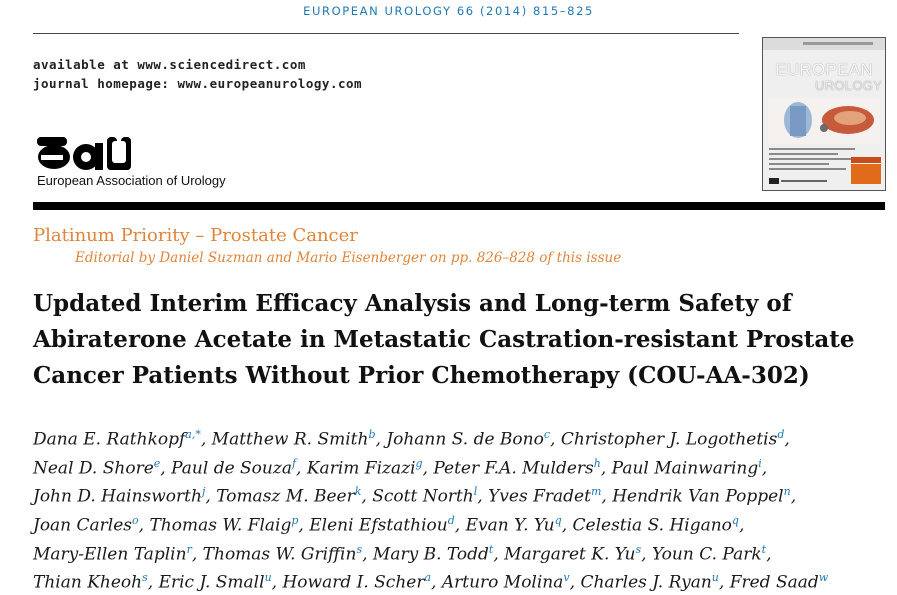 This screenshot has width=897, height=595. Describe the element at coordinates (295, 520) in the screenshot. I see `affiliation-marker: p` at that location.